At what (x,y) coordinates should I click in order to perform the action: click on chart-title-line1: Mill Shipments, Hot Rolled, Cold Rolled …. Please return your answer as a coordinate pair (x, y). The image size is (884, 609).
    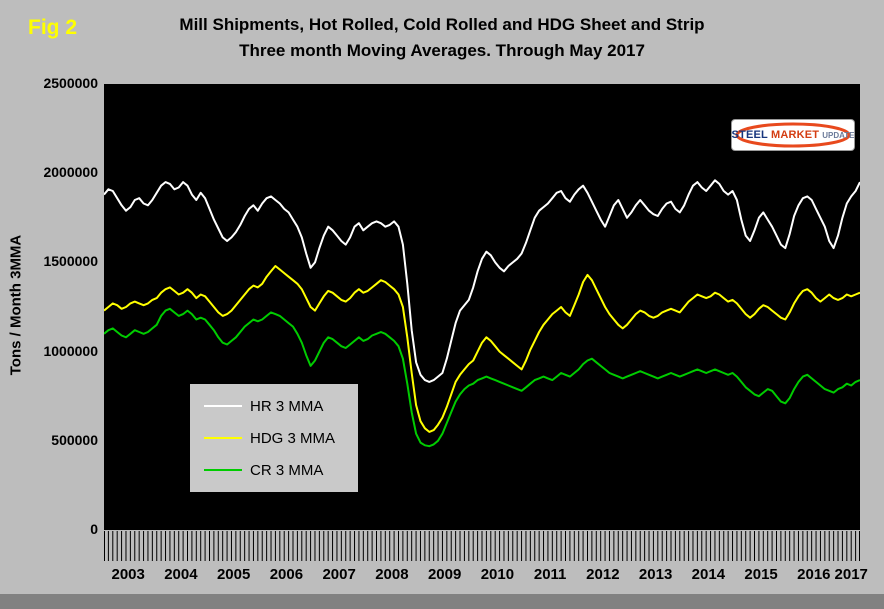
    Looking at the image, I should click on (442, 24).